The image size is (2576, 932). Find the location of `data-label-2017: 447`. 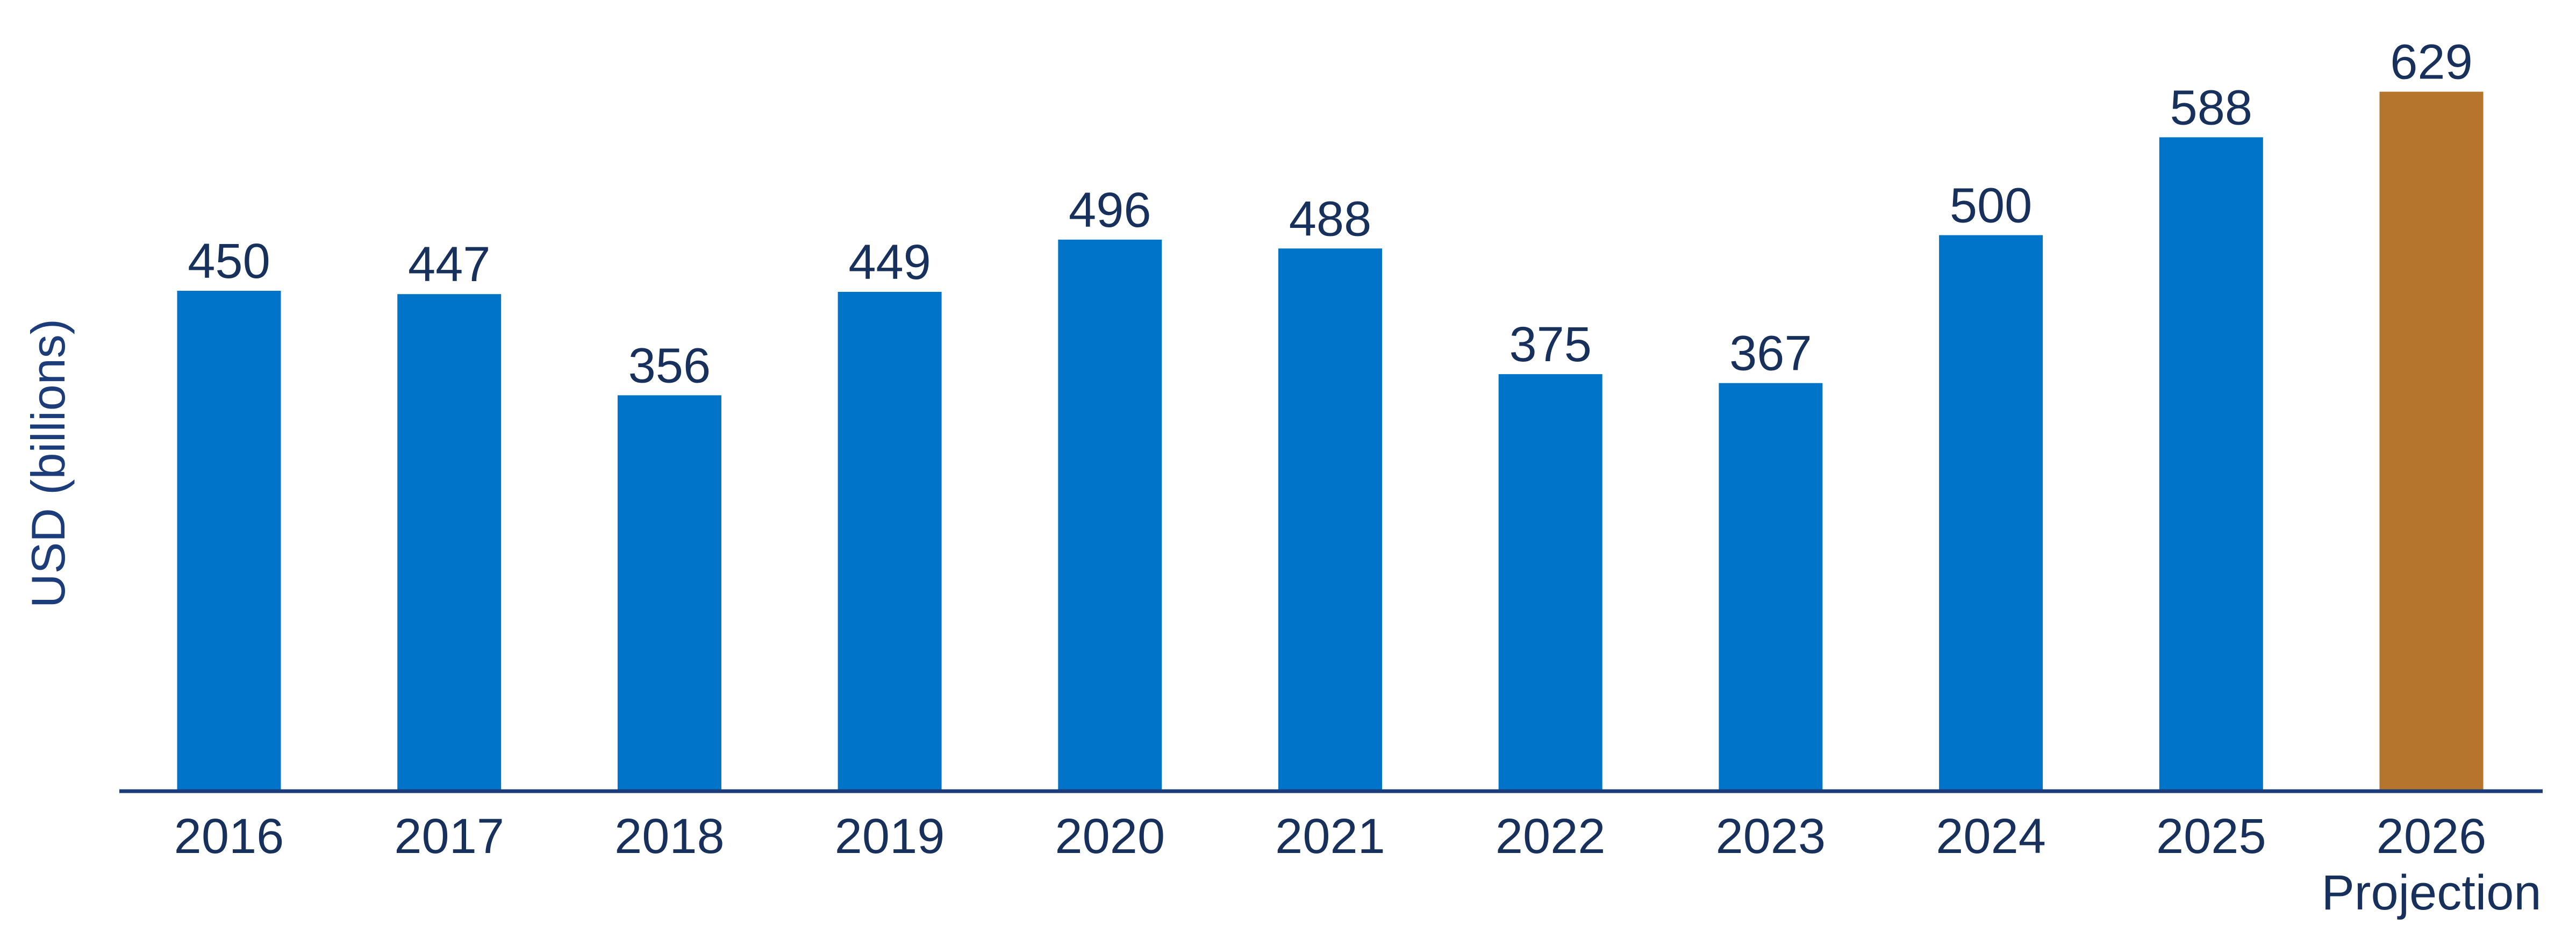

data-label-2017: 447 is located at coordinates (449, 264).